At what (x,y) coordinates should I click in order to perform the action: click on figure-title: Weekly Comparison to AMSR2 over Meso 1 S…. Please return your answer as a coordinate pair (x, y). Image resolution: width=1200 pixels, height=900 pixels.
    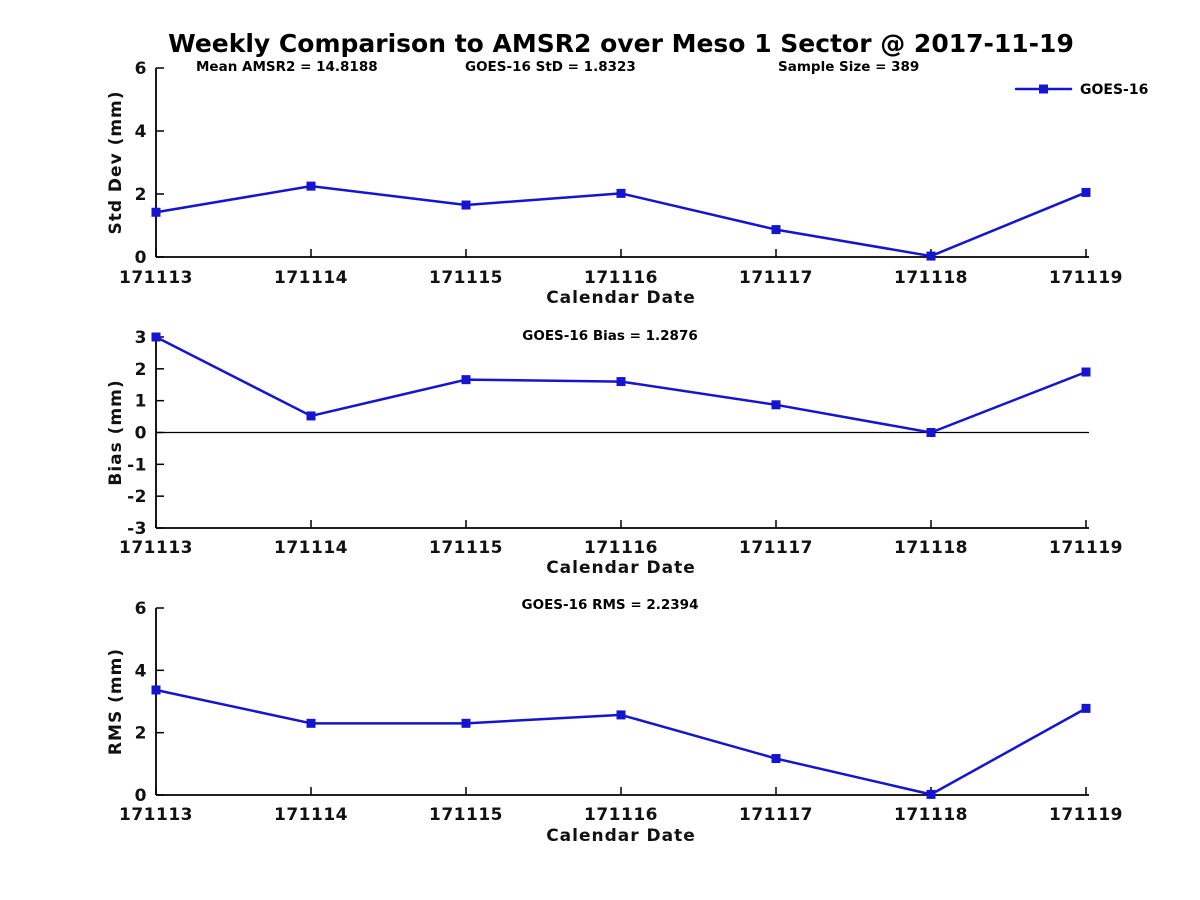
    Looking at the image, I should click on (621, 43).